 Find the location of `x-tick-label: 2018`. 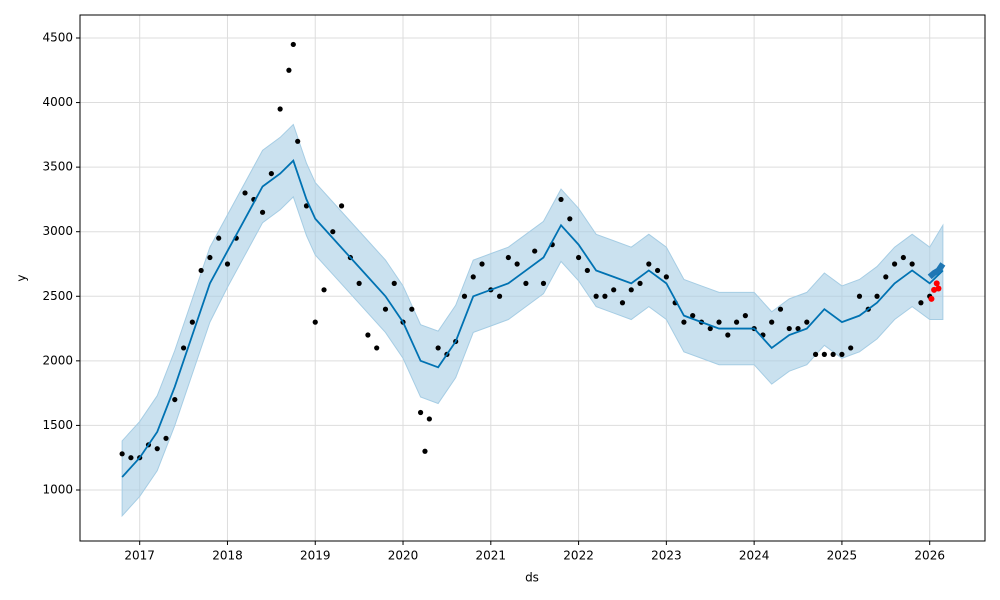

x-tick-label: 2018 is located at coordinates (227, 556).